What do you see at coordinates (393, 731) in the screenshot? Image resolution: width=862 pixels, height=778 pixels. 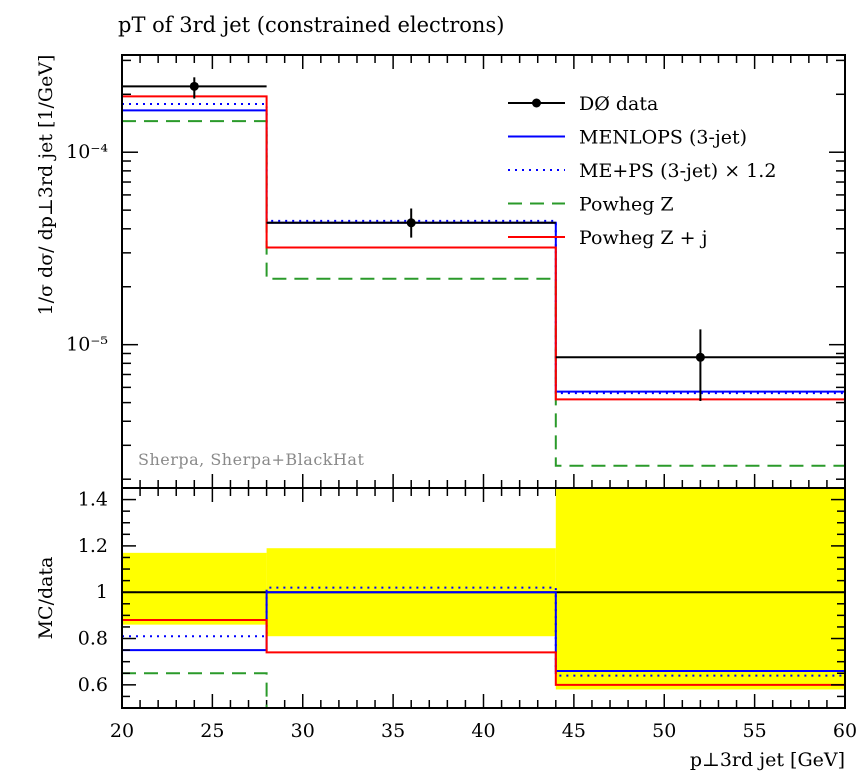 I see `x-tick-label: 35` at bounding box center [393, 731].